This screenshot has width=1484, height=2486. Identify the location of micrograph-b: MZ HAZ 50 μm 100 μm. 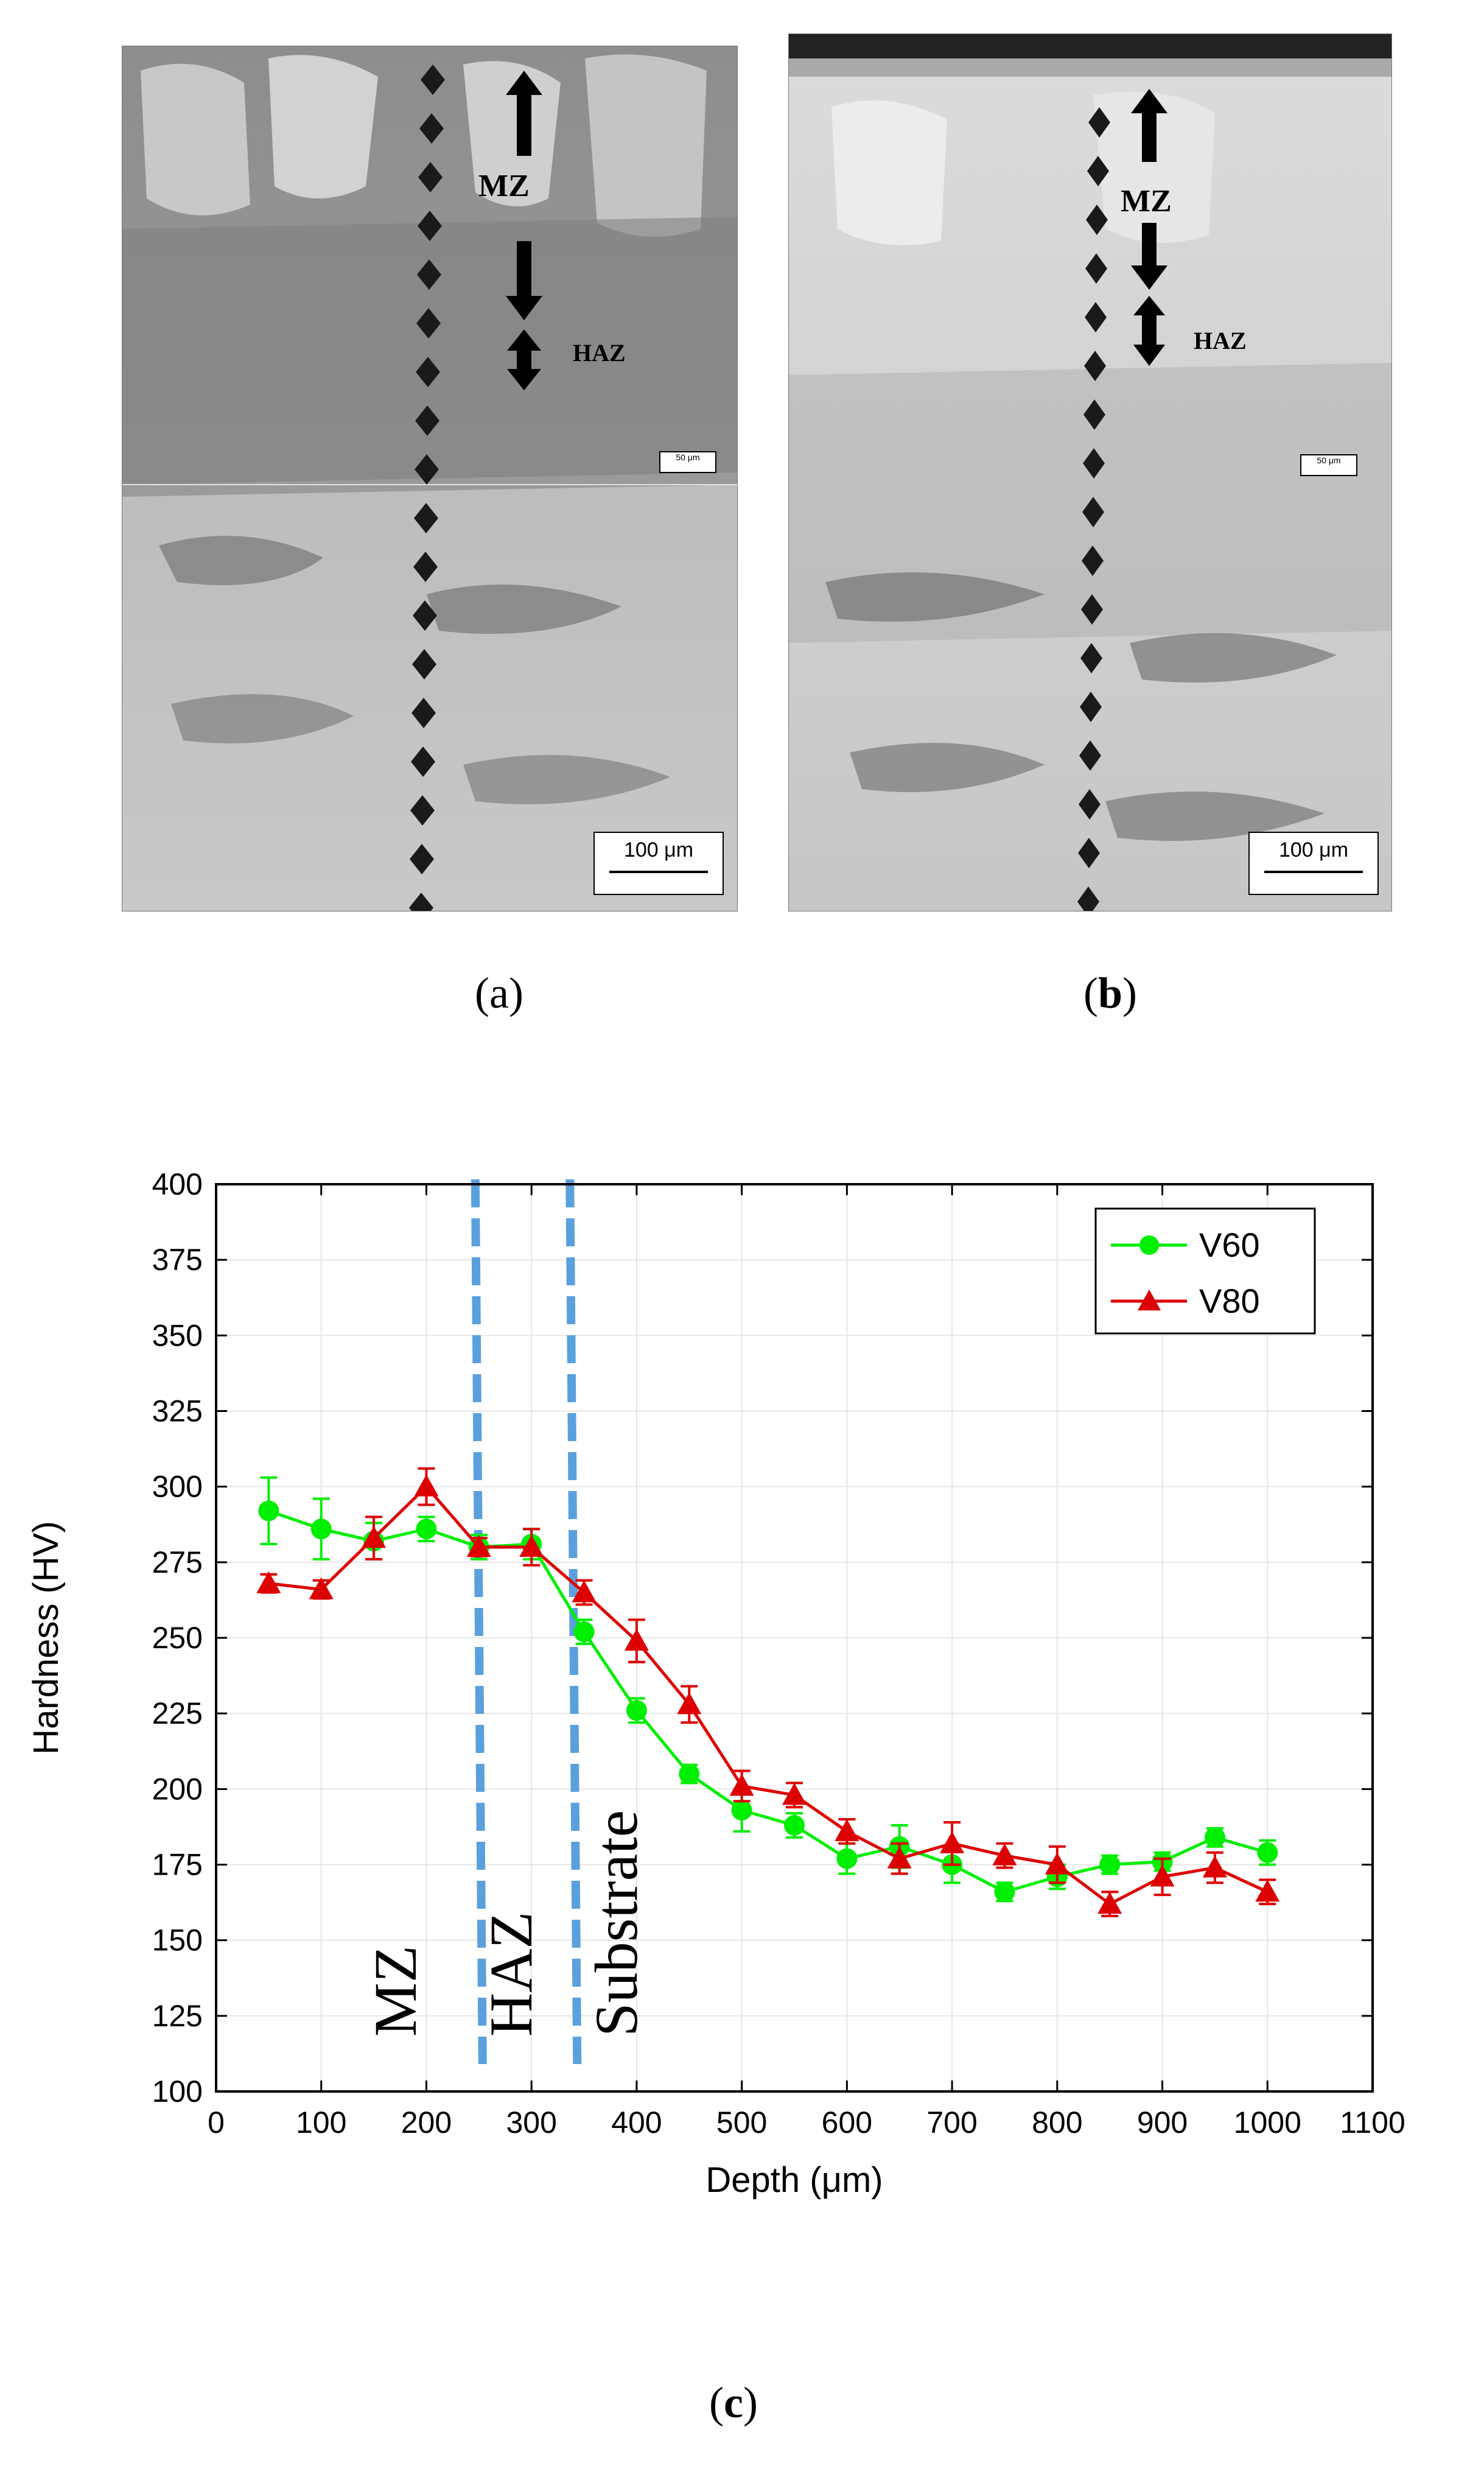
(1090, 472).